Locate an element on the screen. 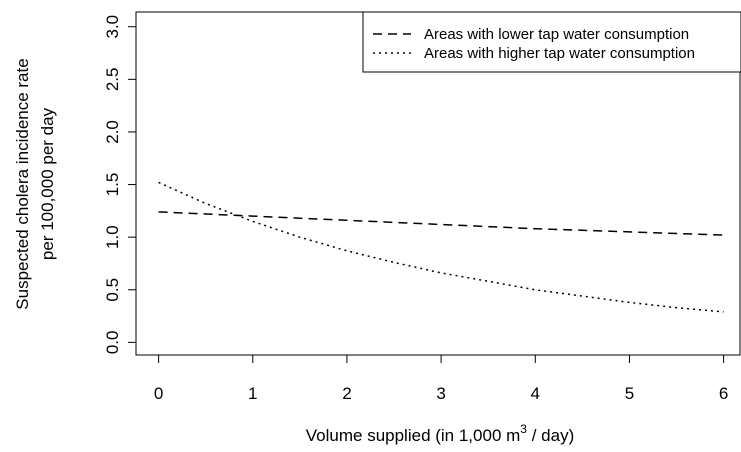 Image resolution: width=741 pixels, height=452 pixels. y-tick-label: 1.5 is located at coordinates (112, 185).